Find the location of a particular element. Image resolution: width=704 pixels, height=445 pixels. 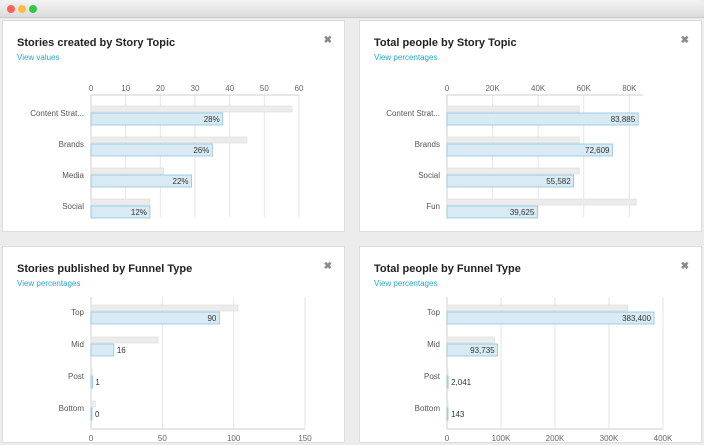

data-label: 1 is located at coordinates (97, 382).